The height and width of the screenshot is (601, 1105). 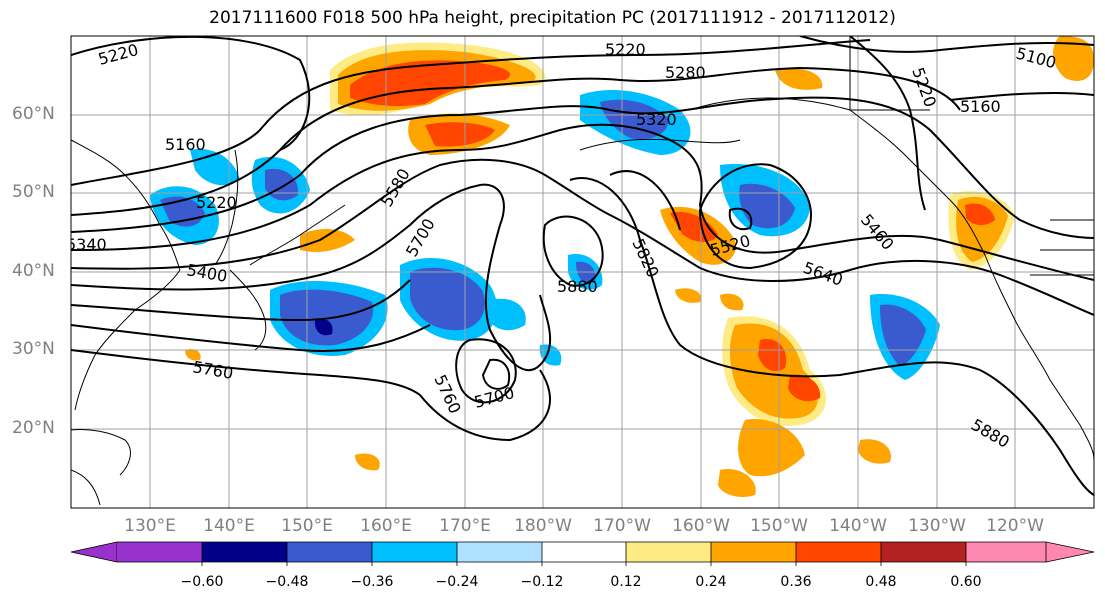 I want to click on lon-label: 160°W, so click(x=701, y=526).